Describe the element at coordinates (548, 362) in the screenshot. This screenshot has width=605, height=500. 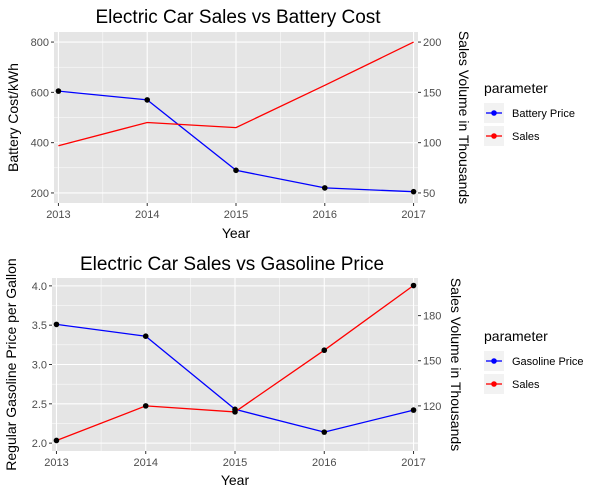
I see `legend-label: Gasoline Price` at that location.